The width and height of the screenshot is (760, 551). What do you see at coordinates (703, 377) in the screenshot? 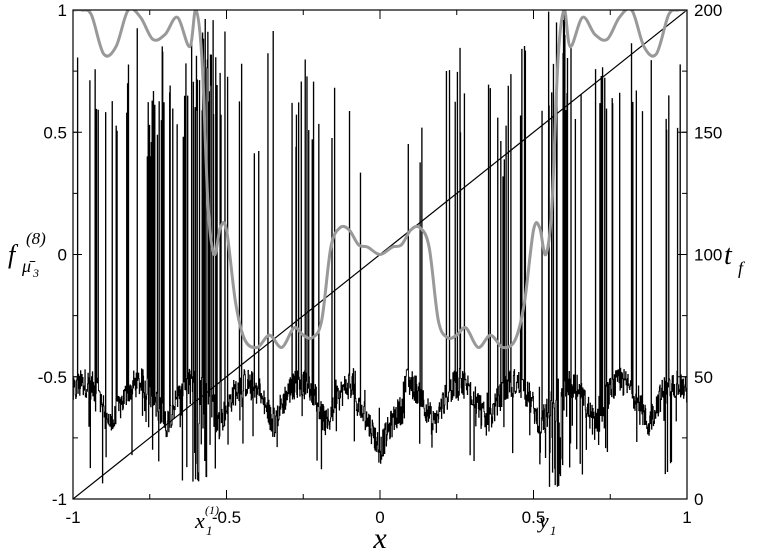
I see `y-right-tick-label: 50` at bounding box center [703, 377].